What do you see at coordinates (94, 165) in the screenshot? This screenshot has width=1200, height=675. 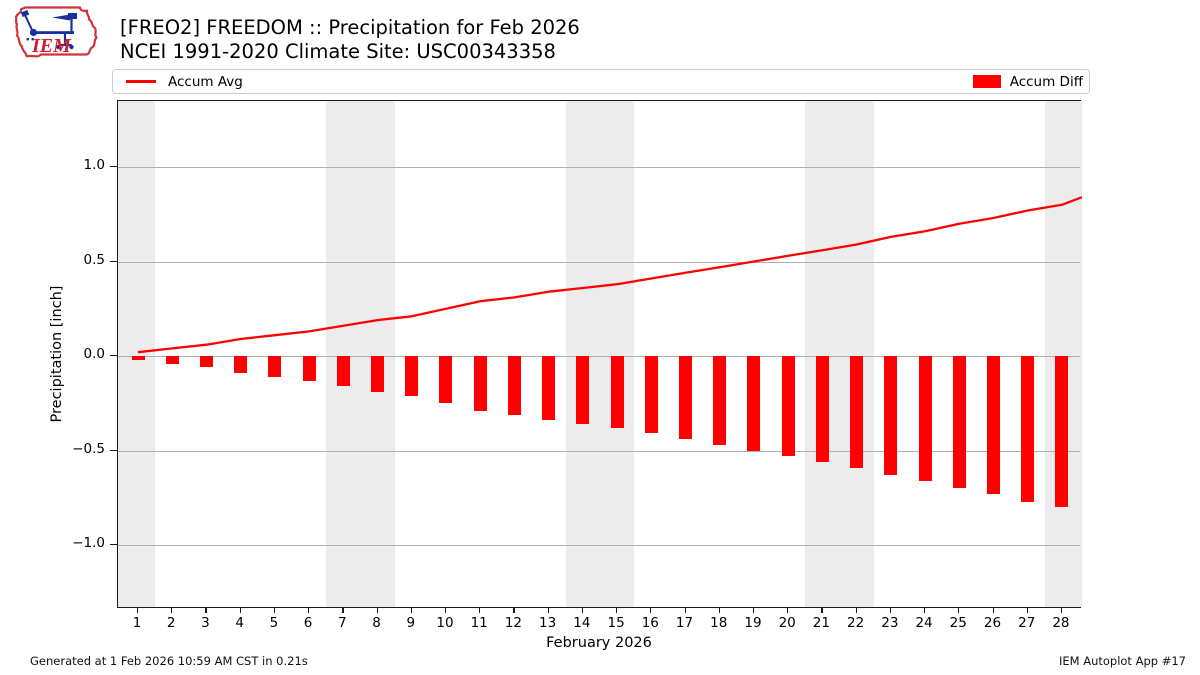 I see `y-tick-label: 1.0` at bounding box center [94, 165].